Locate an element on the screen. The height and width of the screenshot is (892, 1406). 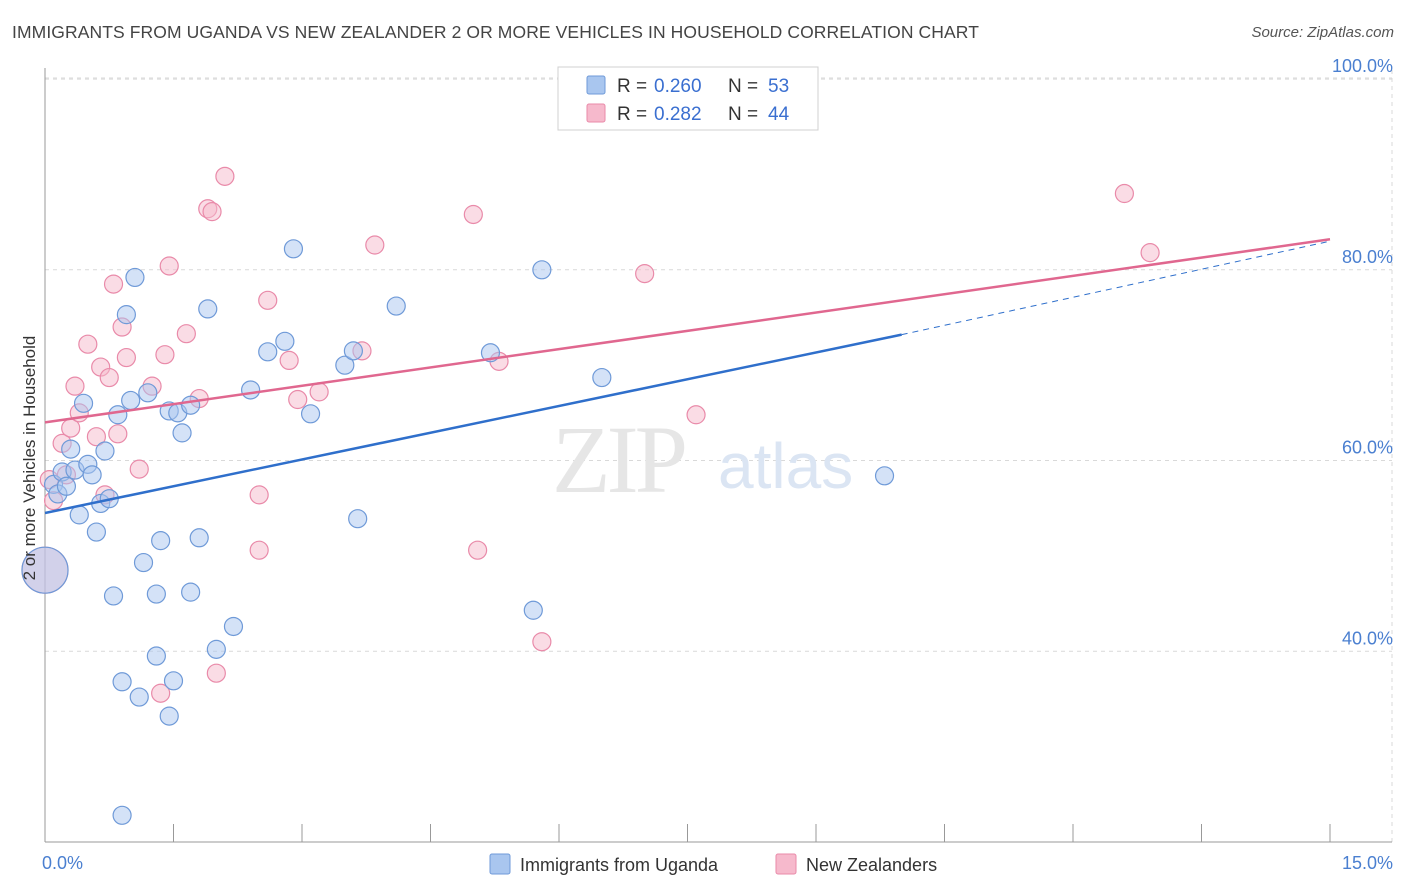
y-tick-label-60: 60.0% is located at coordinates (1367, 448).